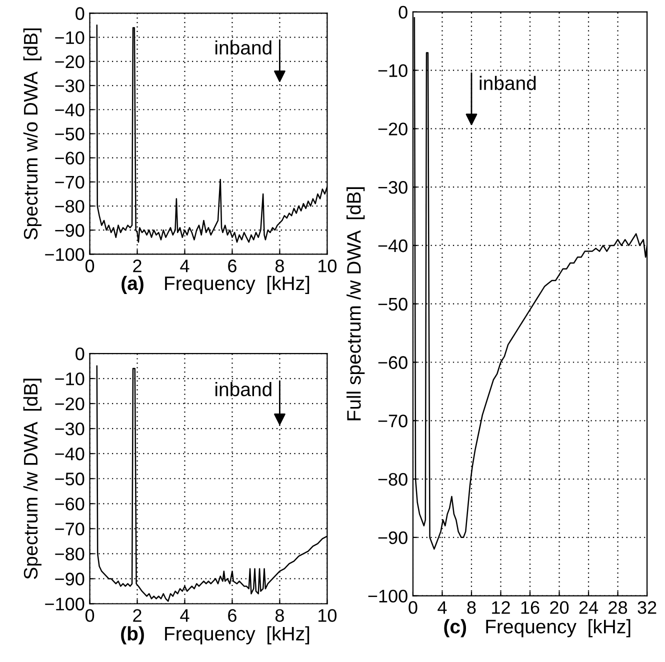 The height and width of the screenshot is (662, 665). I want to click on x-tick-label: 28, so click(618, 607).